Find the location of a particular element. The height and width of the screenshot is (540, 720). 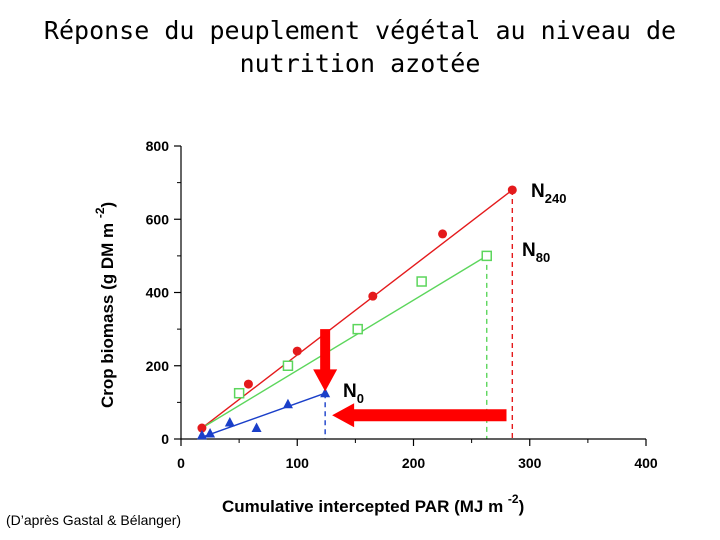

series-label-n240: N240 is located at coordinates (548, 193).